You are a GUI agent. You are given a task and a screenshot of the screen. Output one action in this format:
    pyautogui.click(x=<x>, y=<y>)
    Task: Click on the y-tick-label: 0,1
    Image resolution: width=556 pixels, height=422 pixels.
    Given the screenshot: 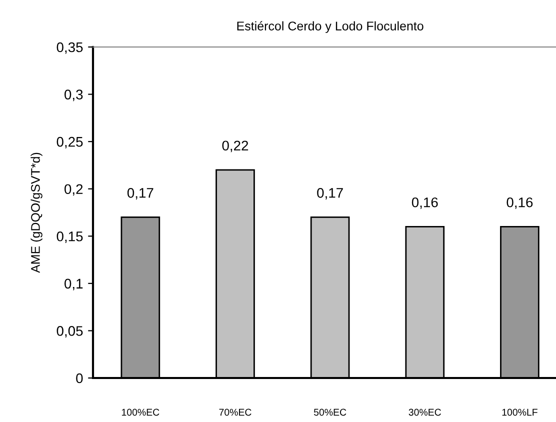 What is the action you would take?
    pyautogui.click(x=73, y=284)
    